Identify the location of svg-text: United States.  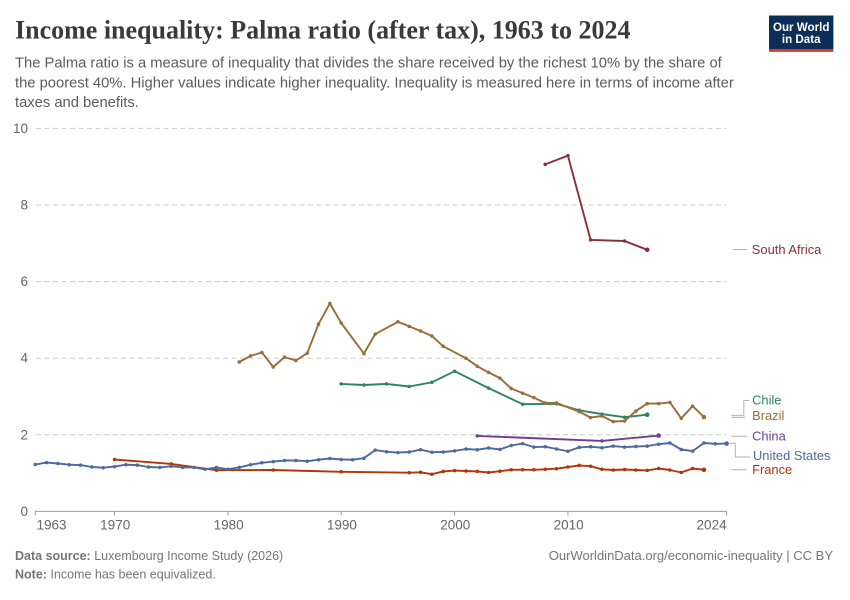
(791, 455).